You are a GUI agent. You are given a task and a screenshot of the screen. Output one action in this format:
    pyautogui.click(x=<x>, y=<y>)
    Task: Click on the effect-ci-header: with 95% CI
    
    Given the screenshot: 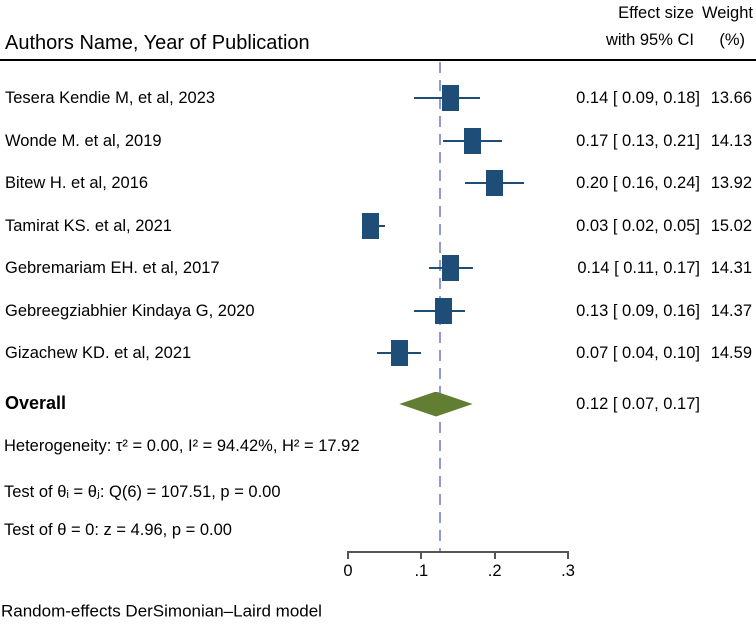 What is the action you would take?
    pyautogui.click(x=649, y=39)
    